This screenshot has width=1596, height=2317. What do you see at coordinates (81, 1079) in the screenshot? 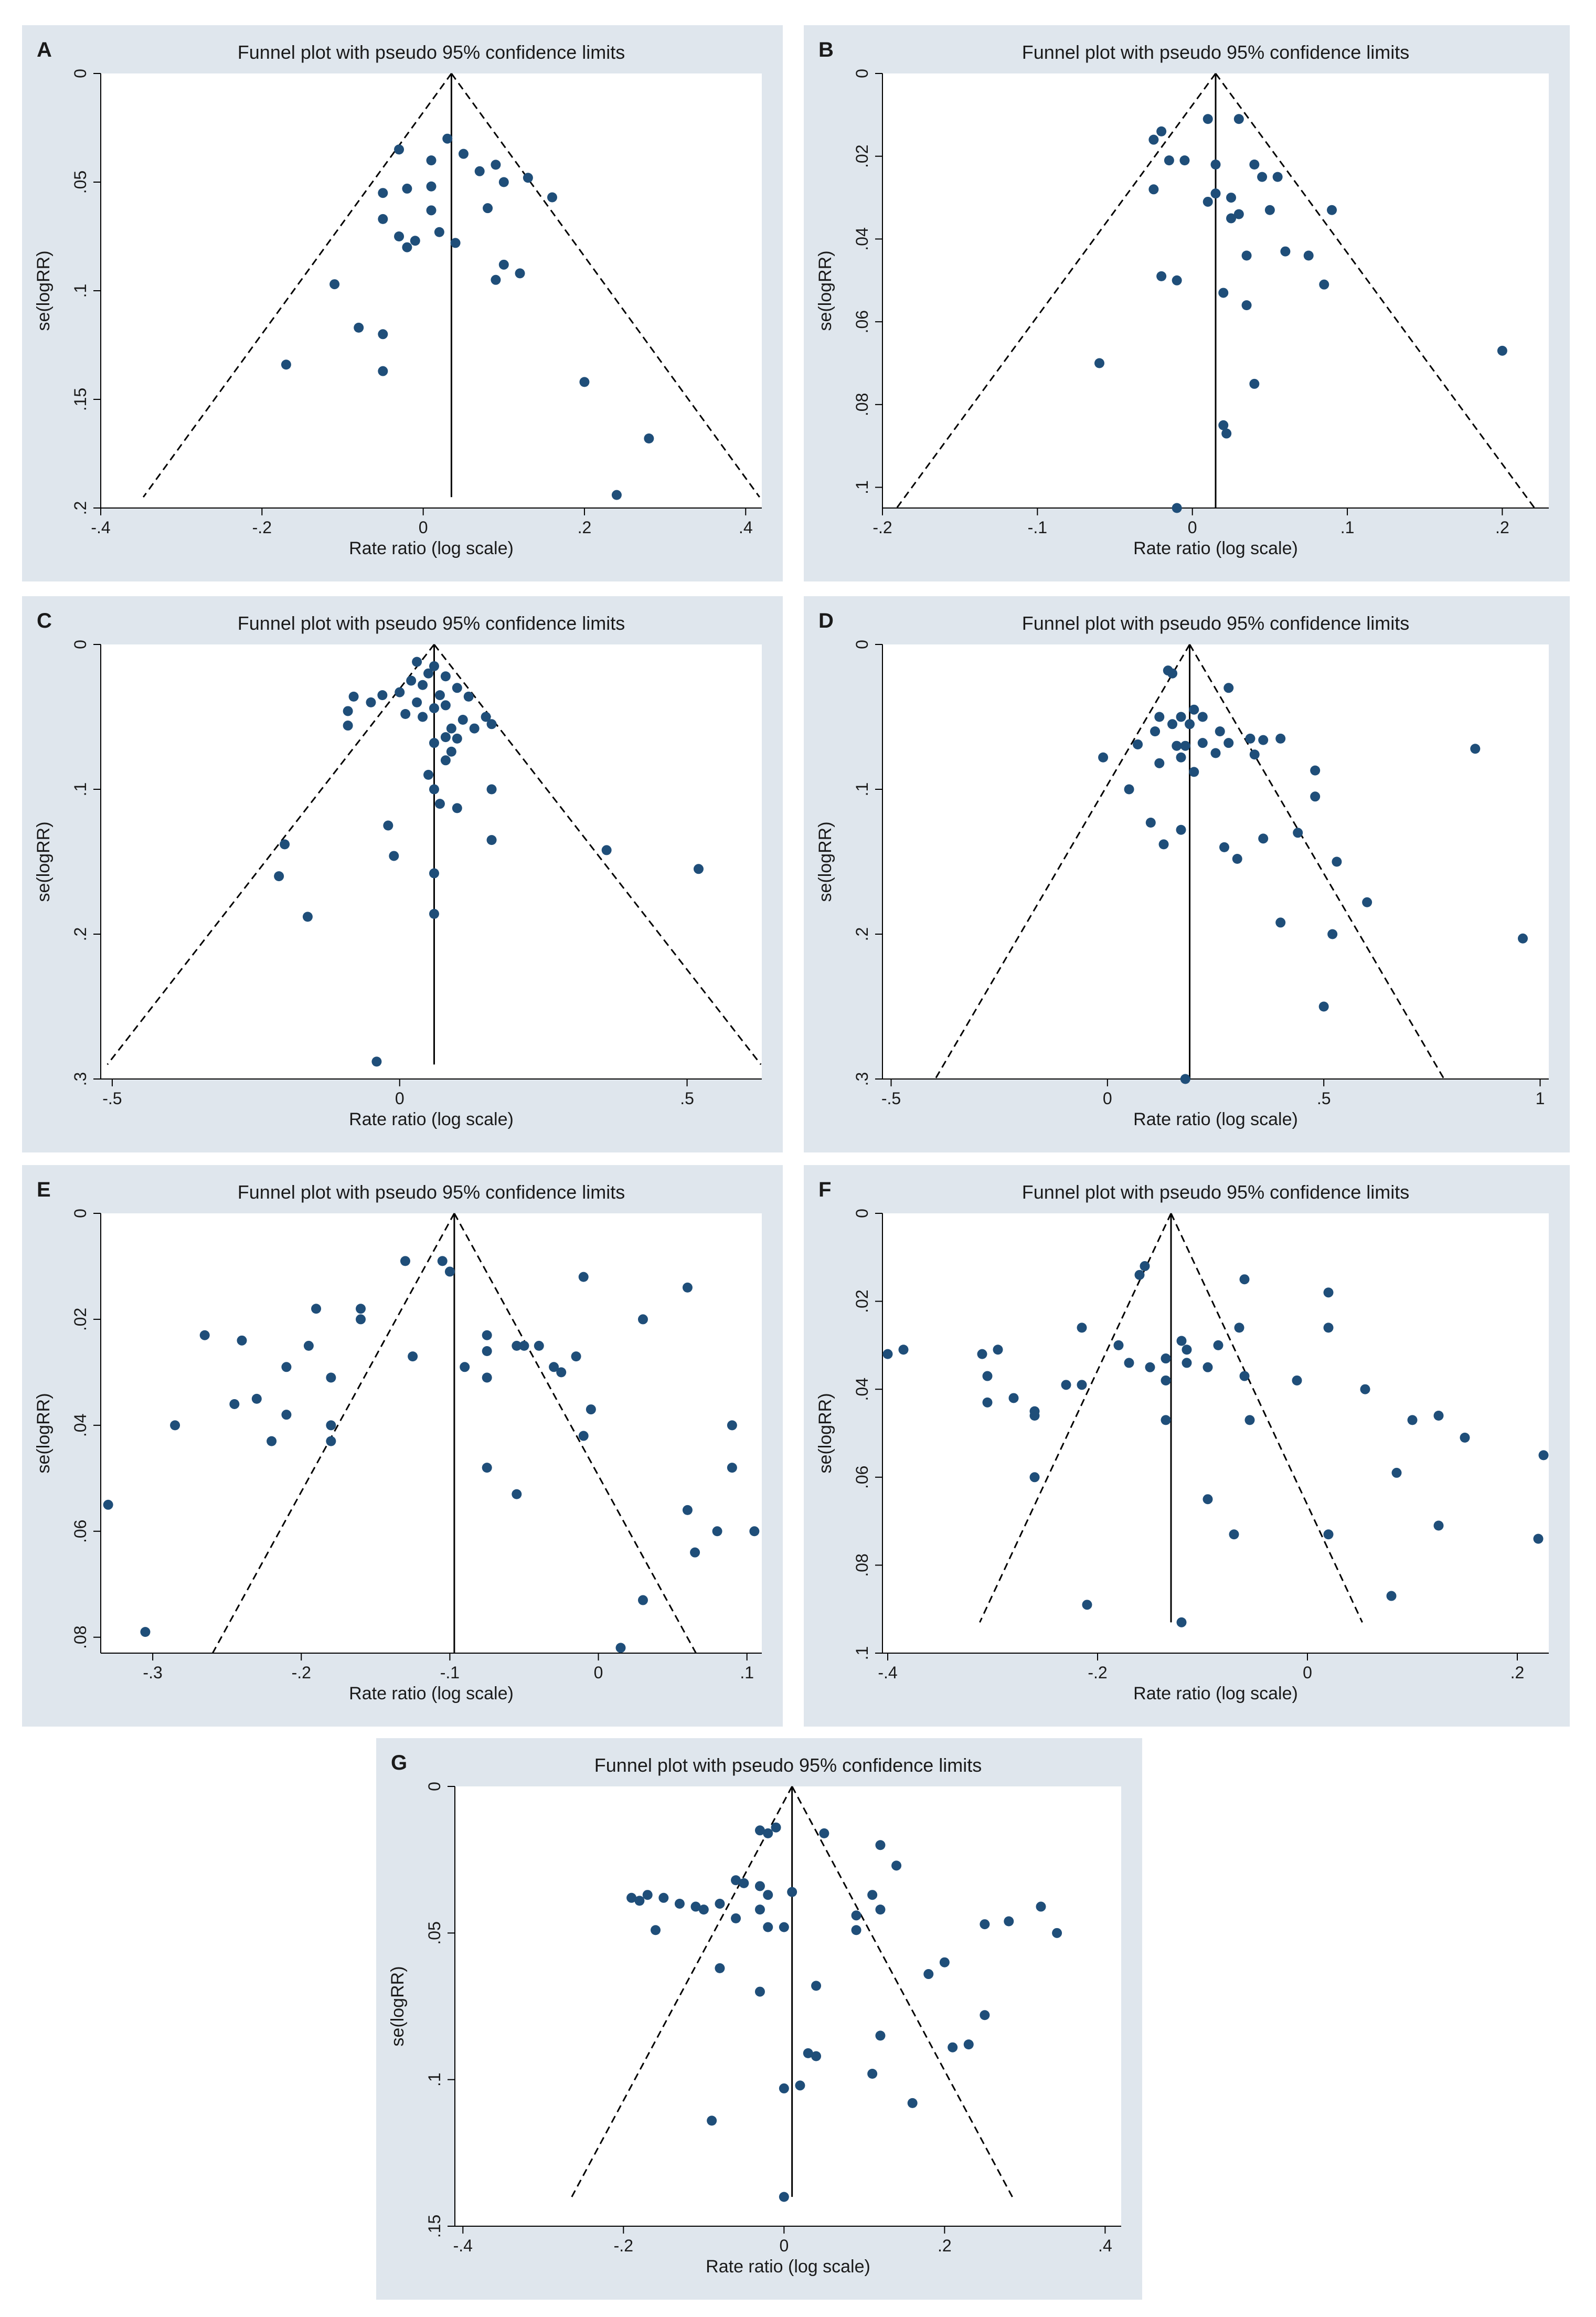
I see `y-tick-label: .3` at bounding box center [81, 1079].